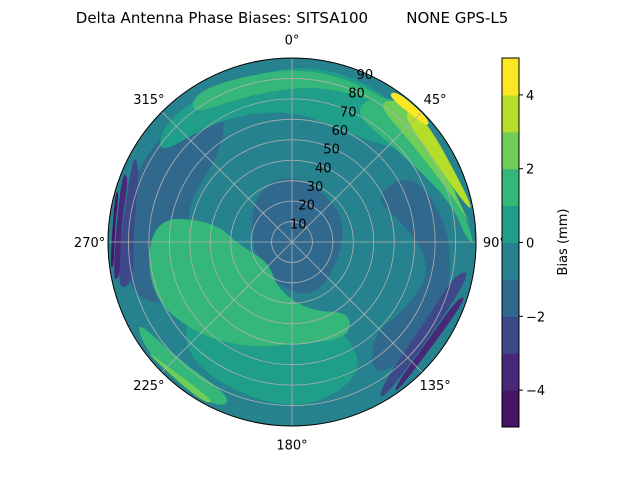 The height and width of the screenshot is (484, 640). What do you see at coordinates (306, 206) in the screenshot?
I see `radial-tick-label: 20` at bounding box center [306, 206].